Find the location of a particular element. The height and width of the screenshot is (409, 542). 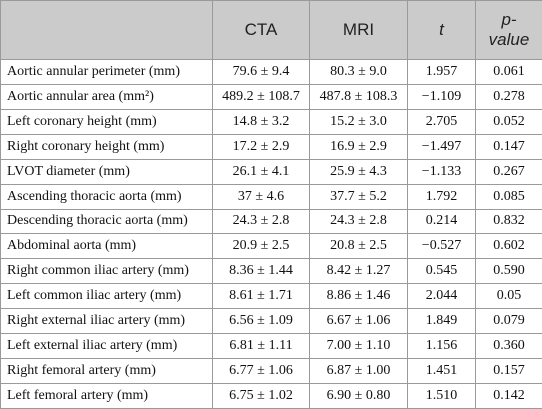

header-row: CTA MRI t p-value is located at coordinates (271, 30).